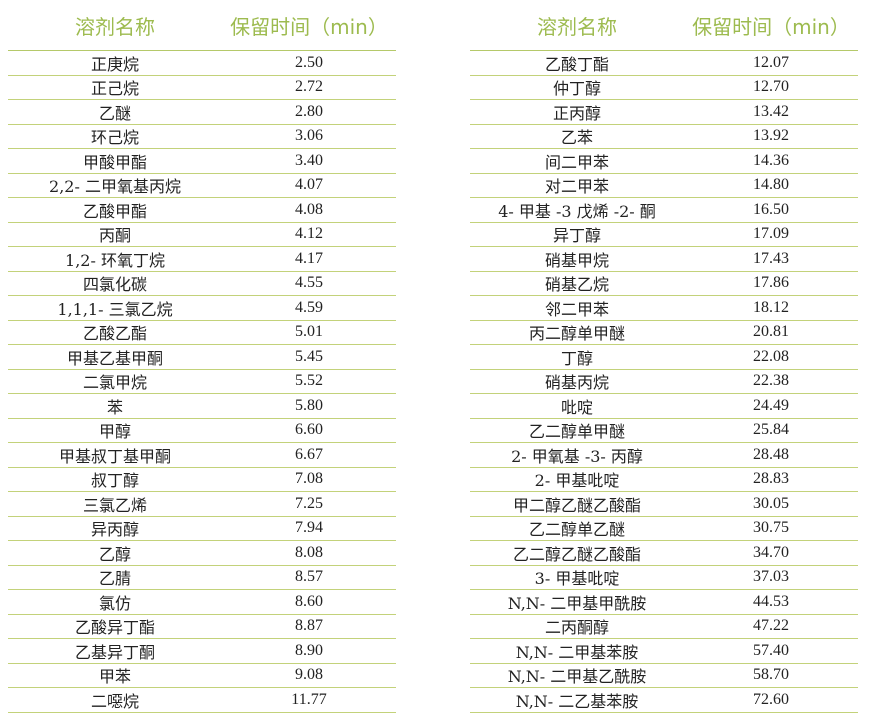  Describe the element at coordinates (114, 603) in the screenshot. I see `solvent-name-cell: 氯仿` at that location.